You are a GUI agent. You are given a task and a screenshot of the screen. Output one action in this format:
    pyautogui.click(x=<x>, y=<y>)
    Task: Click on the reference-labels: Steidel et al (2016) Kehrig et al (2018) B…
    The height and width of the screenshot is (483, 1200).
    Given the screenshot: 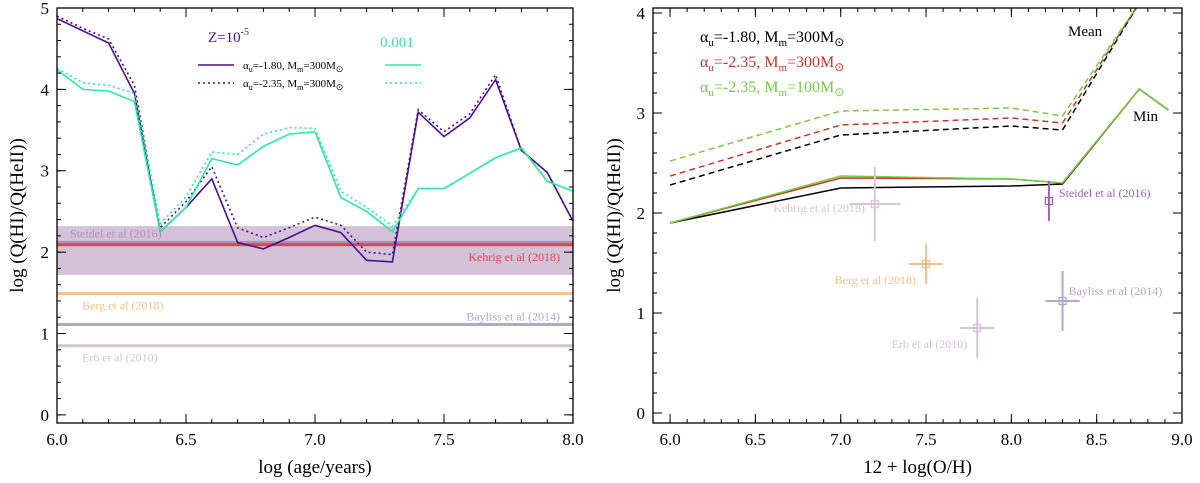 What is the action you would take?
    pyautogui.click(x=315, y=295)
    